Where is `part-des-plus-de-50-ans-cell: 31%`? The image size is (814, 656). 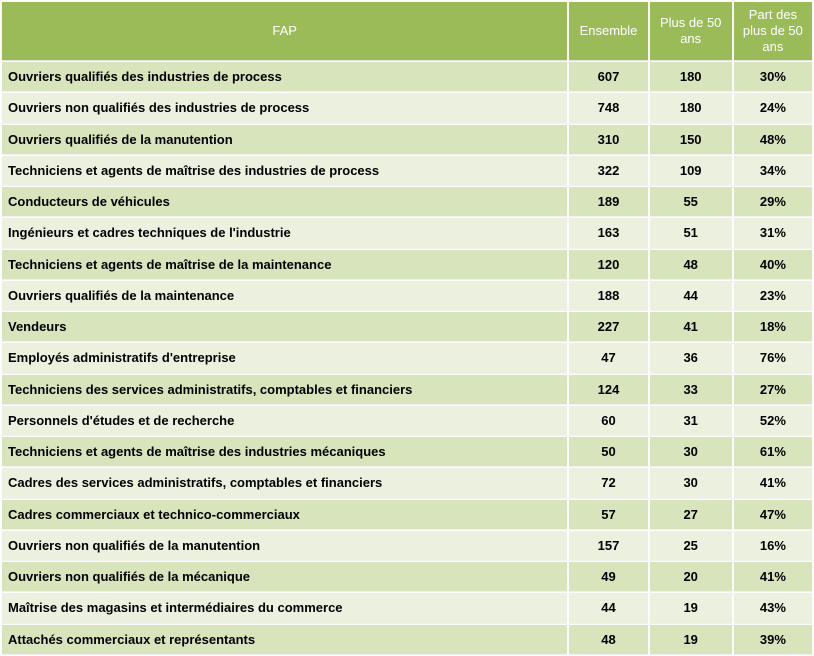
part-des-plus-de-50-ans-cell: 31% is located at coordinates (772, 233).